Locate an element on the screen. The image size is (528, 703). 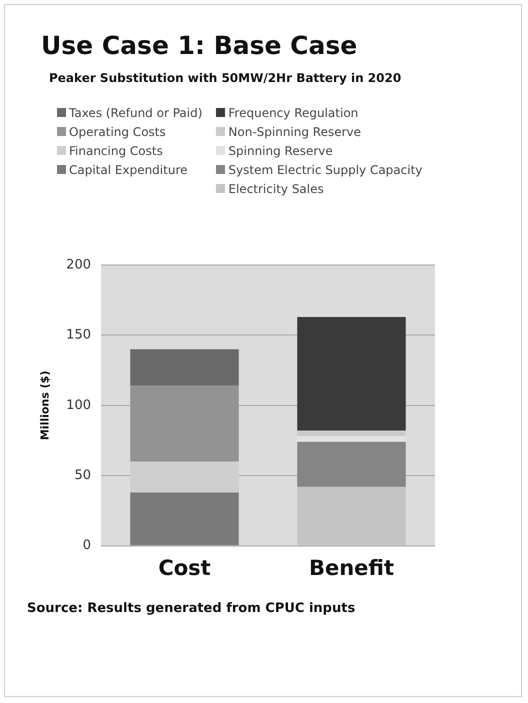
legend-label: Frequency Regulation is located at coordinates (293, 113).